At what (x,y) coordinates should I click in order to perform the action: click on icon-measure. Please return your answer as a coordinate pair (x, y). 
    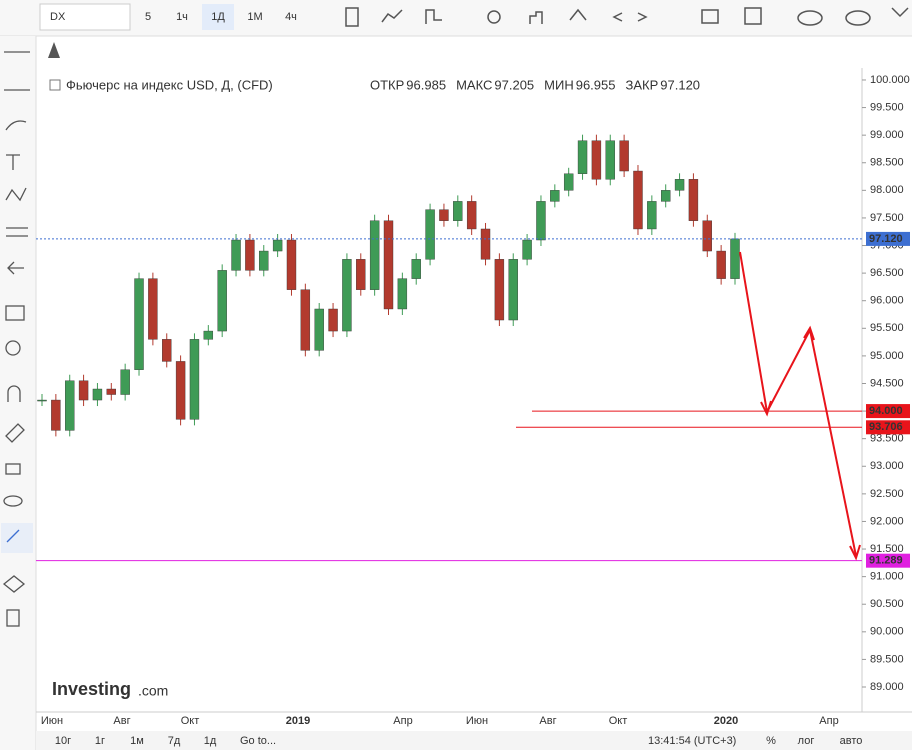
    Looking at the image, I should click on (15, 313).